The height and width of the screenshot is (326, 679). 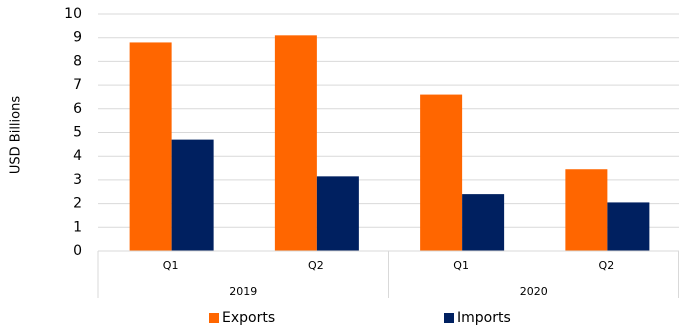 I want to click on group-label: 2019, so click(x=243, y=291).